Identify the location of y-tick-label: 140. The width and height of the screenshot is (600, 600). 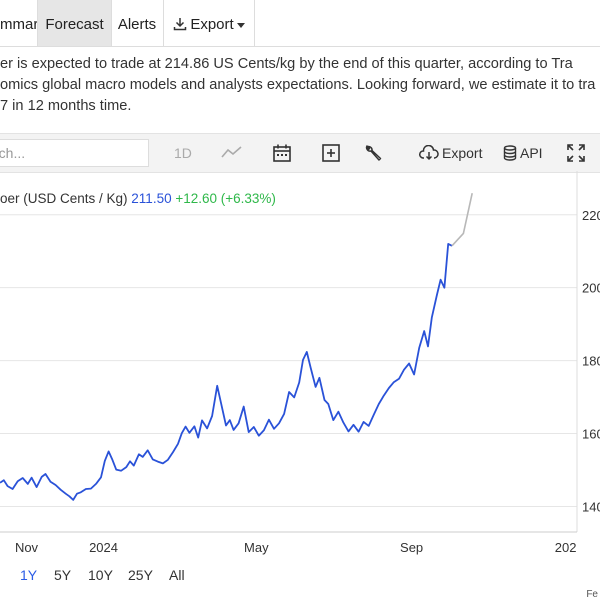
(591, 506).